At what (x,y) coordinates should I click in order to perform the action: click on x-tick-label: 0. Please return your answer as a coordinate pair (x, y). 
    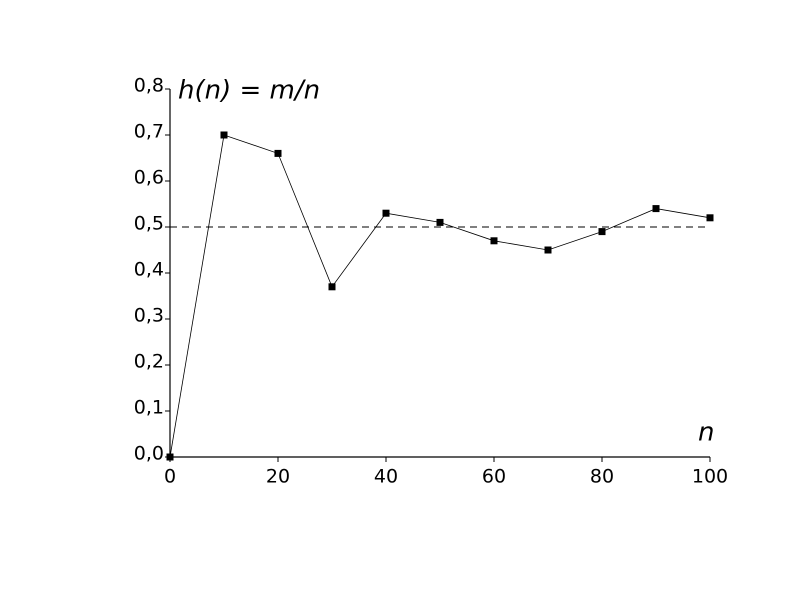
    Looking at the image, I should click on (170, 477).